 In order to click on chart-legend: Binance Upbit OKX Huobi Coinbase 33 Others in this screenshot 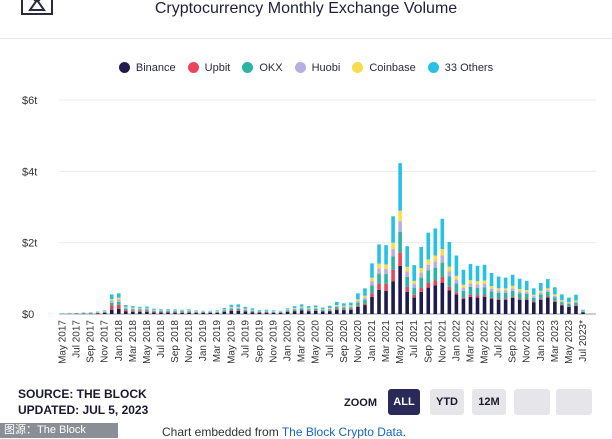, I will do `click(306, 68)`.